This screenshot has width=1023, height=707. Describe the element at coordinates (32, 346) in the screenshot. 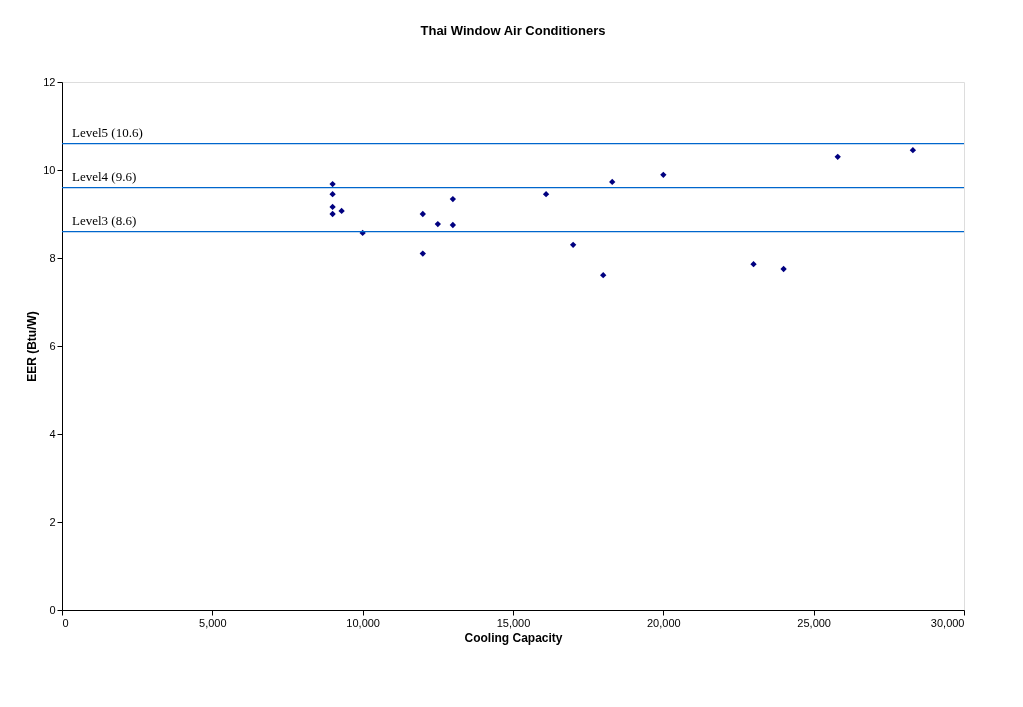

I see `y-axis-title: EER (Btu/W)` at that location.